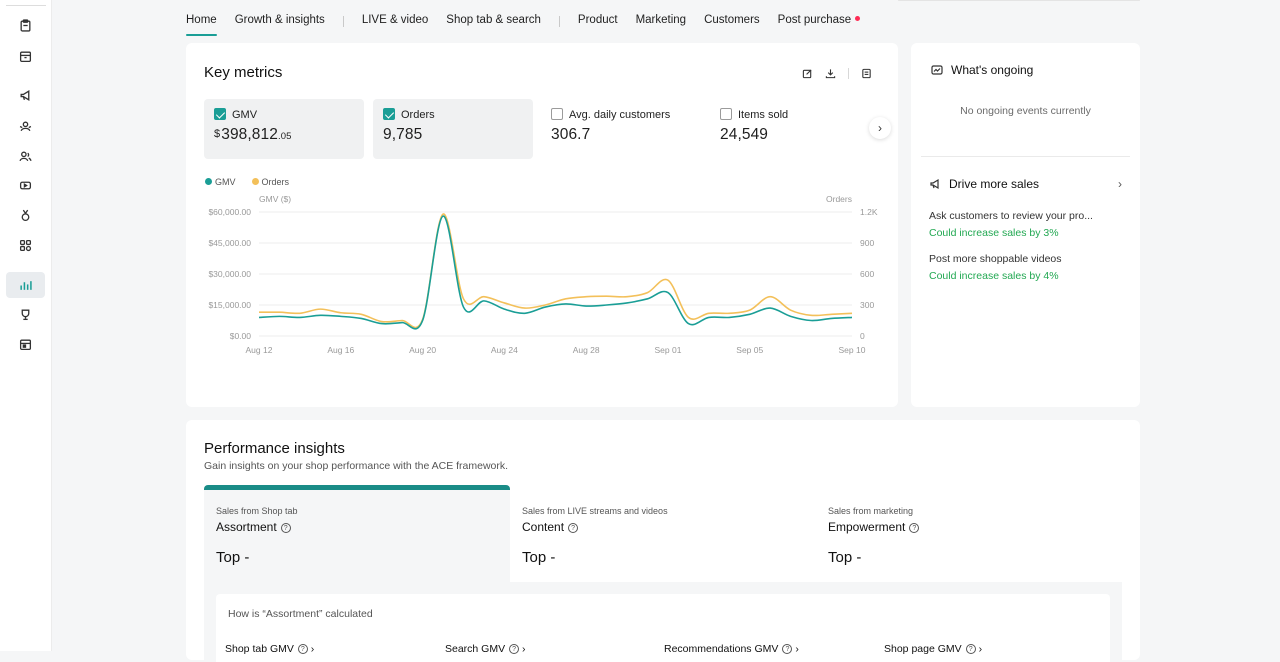  What do you see at coordinates (869, 212) in the screenshot?
I see `y-tick-right: 1.2K` at bounding box center [869, 212].